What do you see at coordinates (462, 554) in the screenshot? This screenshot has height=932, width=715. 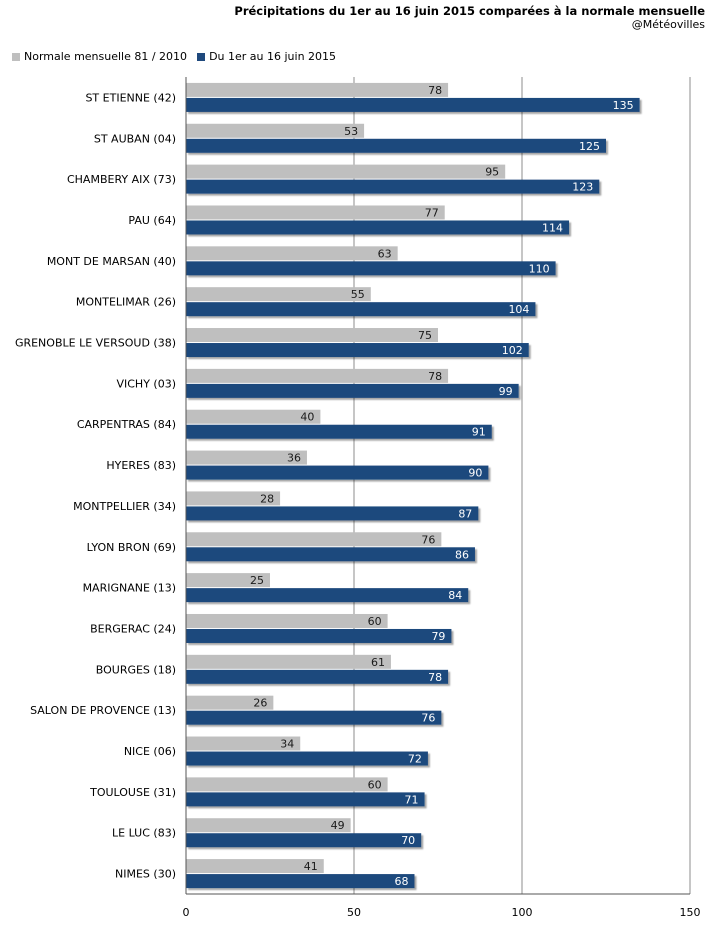 I see `data-label-juin-2015-11: 86` at bounding box center [462, 554].